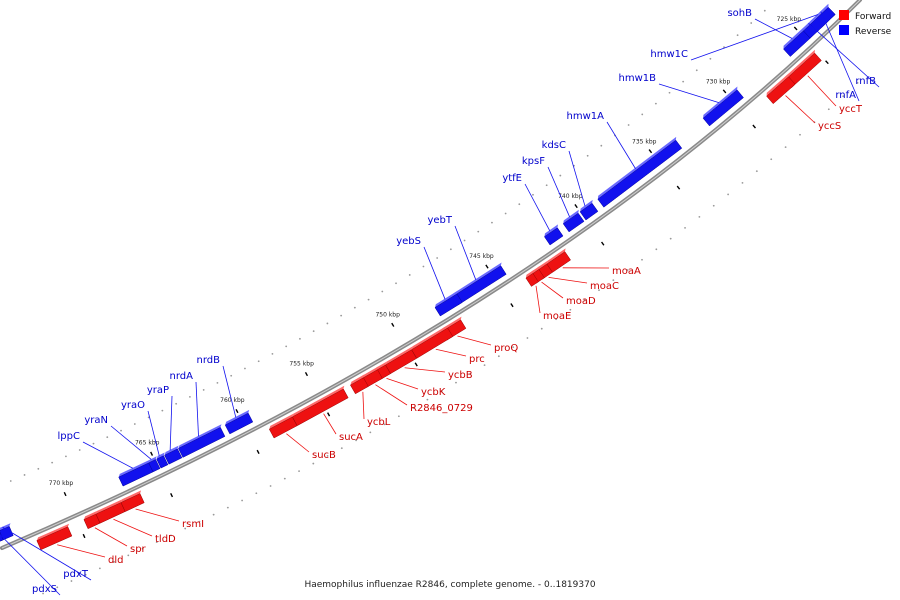 This screenshot has height=600, width=900. Describe the element at coordinates (408, 241) in the screenshot. I see `gene-label-yebS: yebS` at that location.